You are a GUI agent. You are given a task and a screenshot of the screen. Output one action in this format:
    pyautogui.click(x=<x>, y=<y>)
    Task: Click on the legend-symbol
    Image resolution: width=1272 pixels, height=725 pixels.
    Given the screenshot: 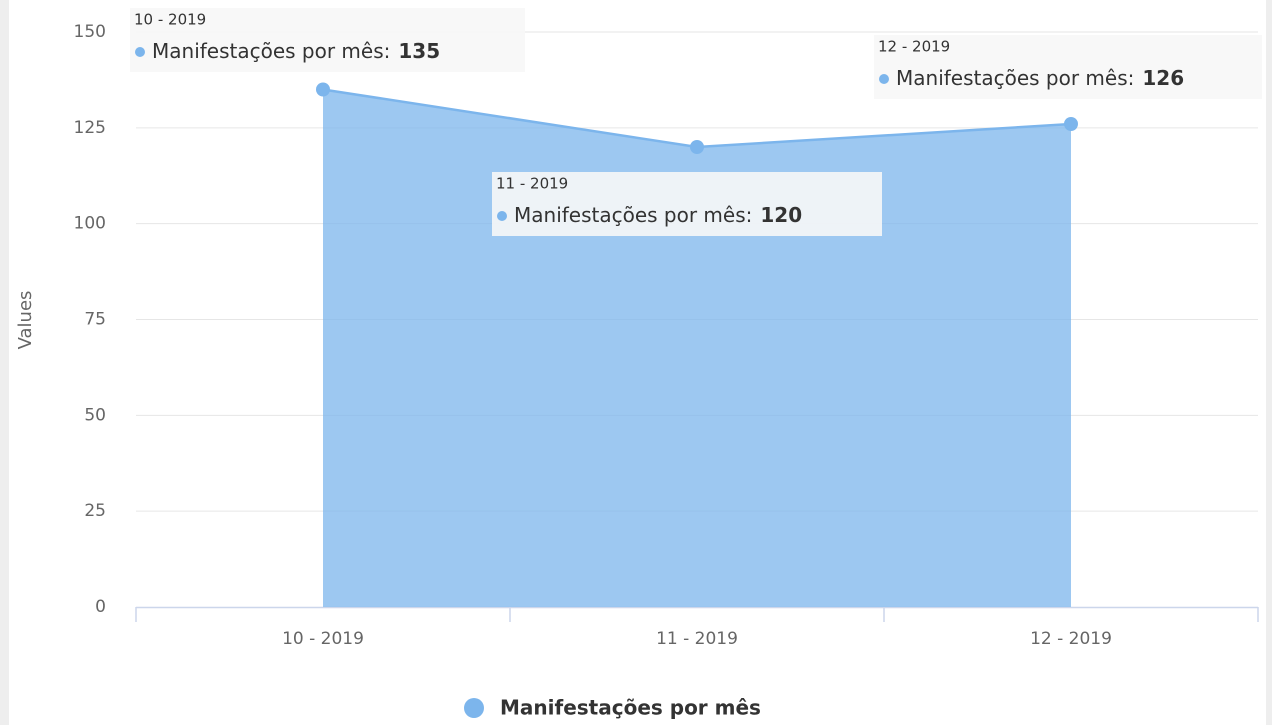 What is the action you would take?
    pyautogui.click(x=474, y=708)
    